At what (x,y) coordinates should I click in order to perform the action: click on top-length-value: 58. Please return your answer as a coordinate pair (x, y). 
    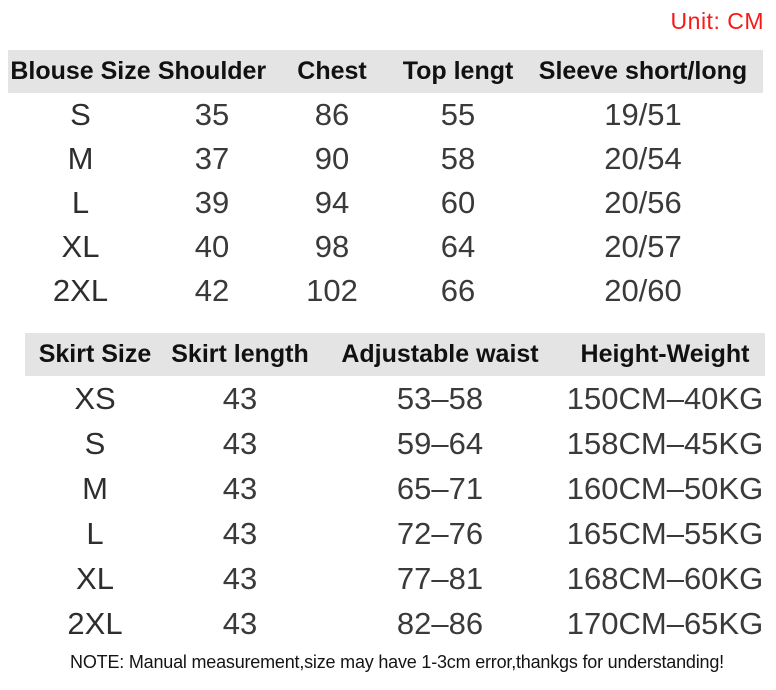
    Looking at the image, I should click on (458, 158).